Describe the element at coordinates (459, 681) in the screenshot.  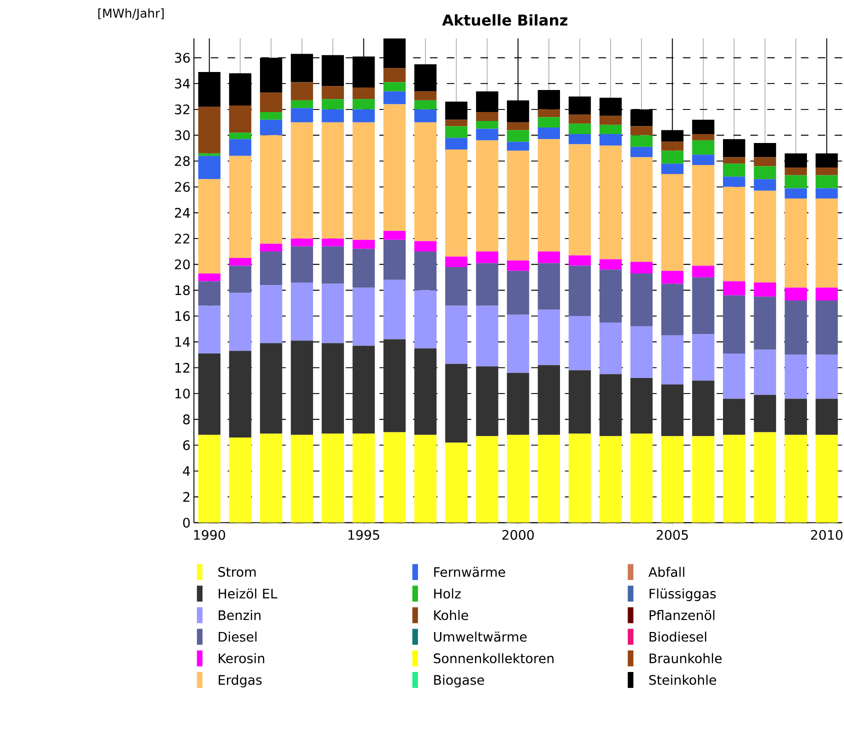
I see `legend-label: Biogase` at that location.